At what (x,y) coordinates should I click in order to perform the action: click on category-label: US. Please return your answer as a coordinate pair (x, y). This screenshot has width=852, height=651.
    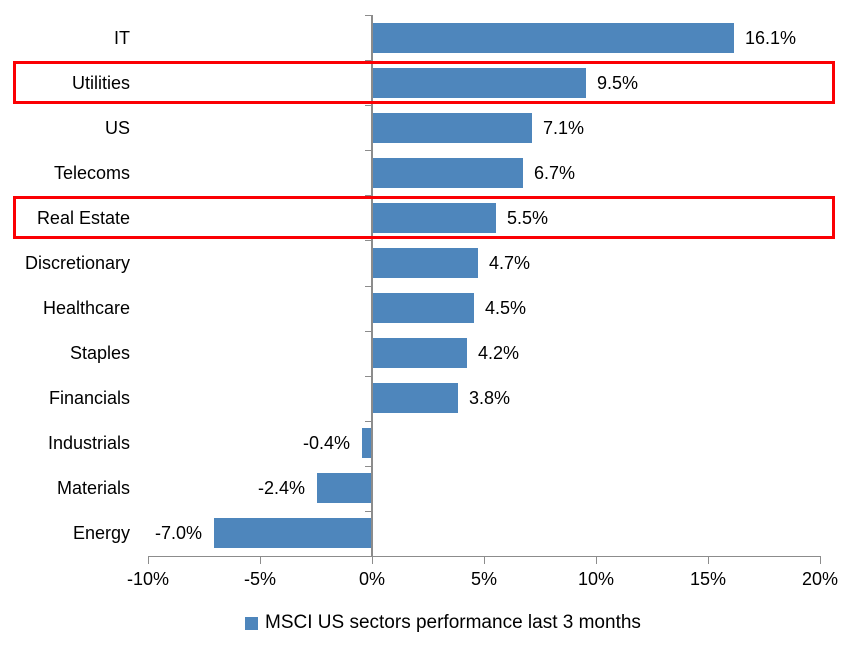
    Looking at the image, I should click on (117, 128).